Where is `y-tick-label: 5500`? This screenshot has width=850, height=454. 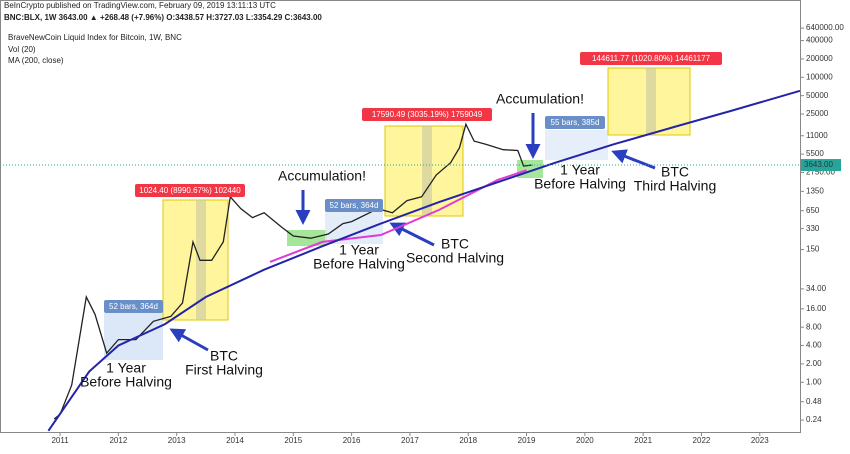 y-tick-label: 5500 is located at coordinates (815, 153).